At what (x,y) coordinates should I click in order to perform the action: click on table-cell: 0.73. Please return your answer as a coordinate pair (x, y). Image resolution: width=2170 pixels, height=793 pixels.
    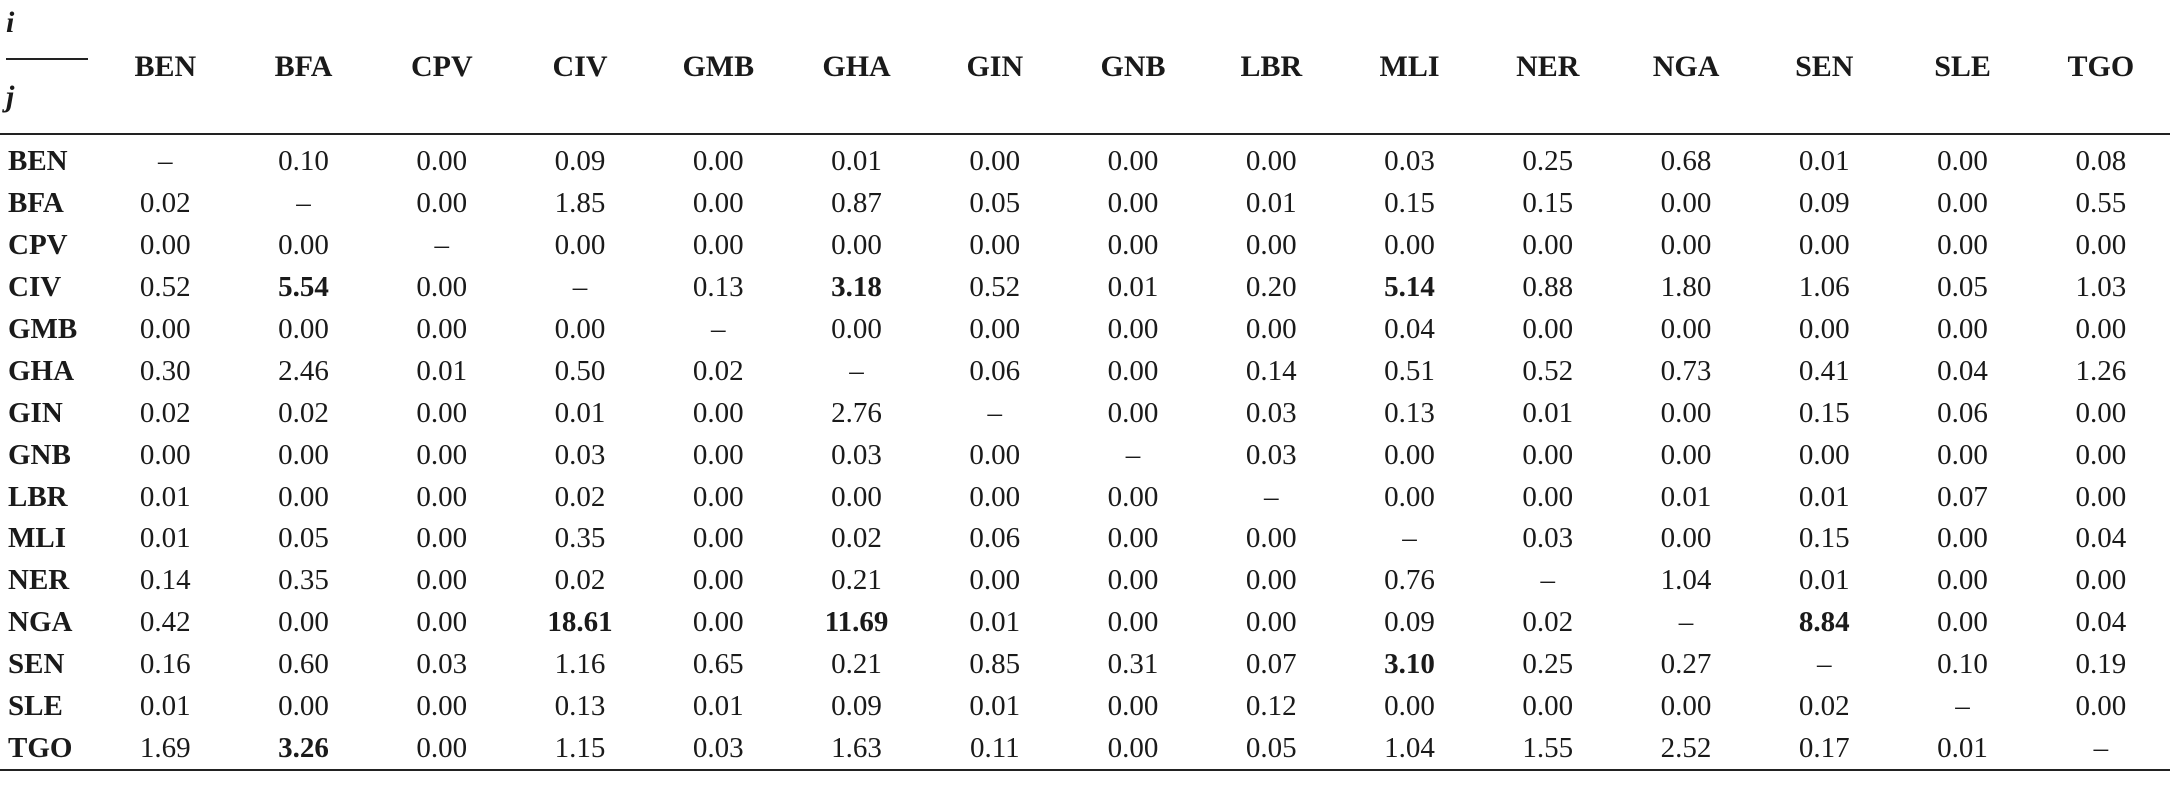
    Looking at the image, I should click on (1686, 370).